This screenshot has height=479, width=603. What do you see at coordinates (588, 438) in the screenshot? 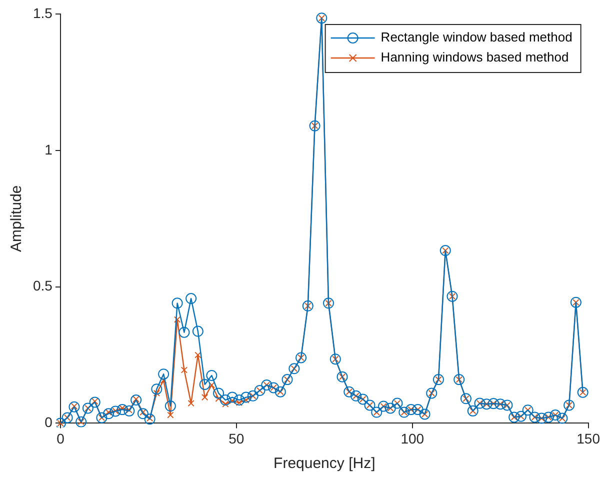
I see `x-tick-label: 150` at bounding box center [588, 438].